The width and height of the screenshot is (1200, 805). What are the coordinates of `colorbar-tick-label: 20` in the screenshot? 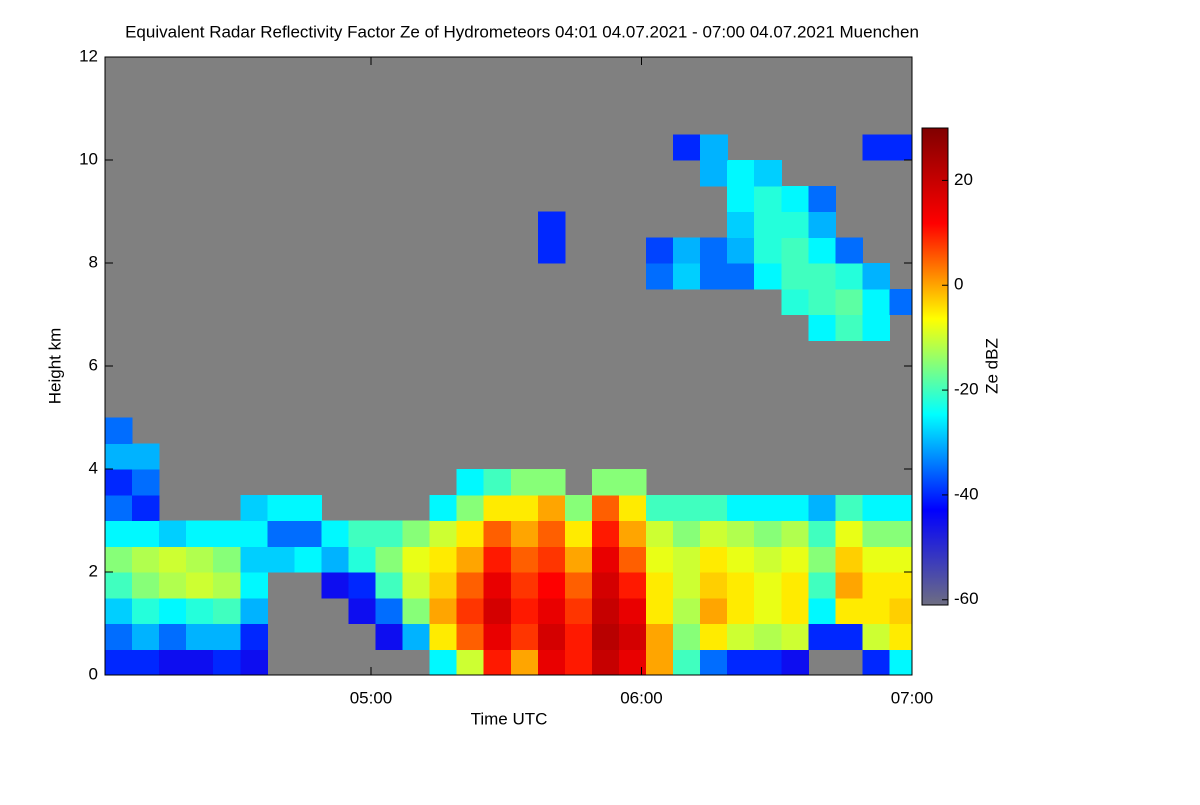 It's located at (963, 179).